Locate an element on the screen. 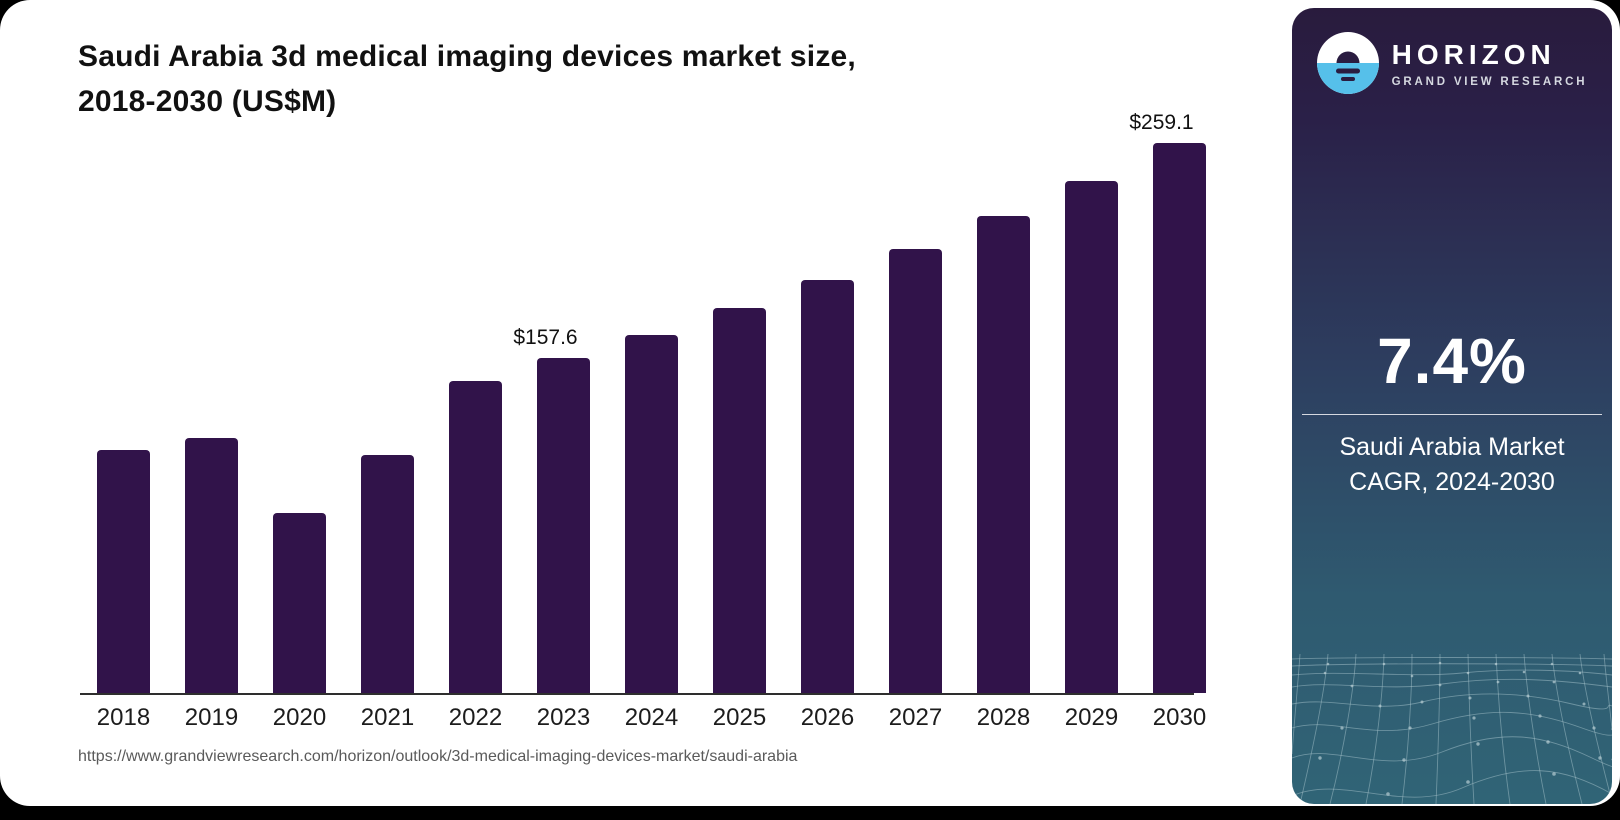 Image resolution: width=1620 pixels, height=820 pixels. horizon-logo-icon is located at coordinates (1347, 63).